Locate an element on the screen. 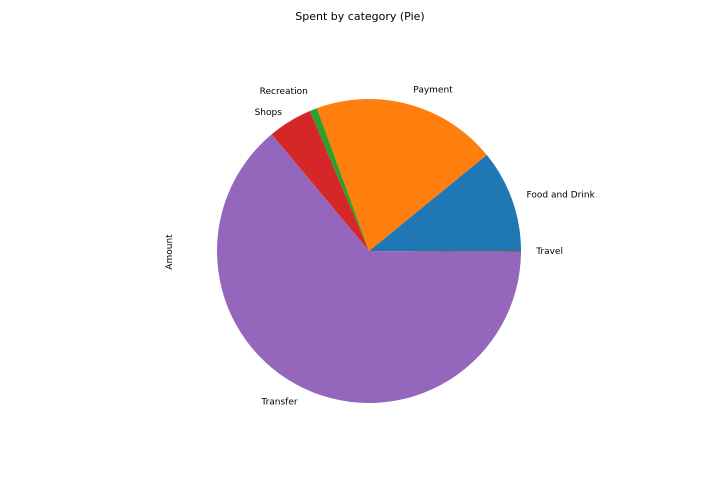 This screenshot has width=720, height=504. slice-label-travel: Travel is located at coordinates (549, 252).